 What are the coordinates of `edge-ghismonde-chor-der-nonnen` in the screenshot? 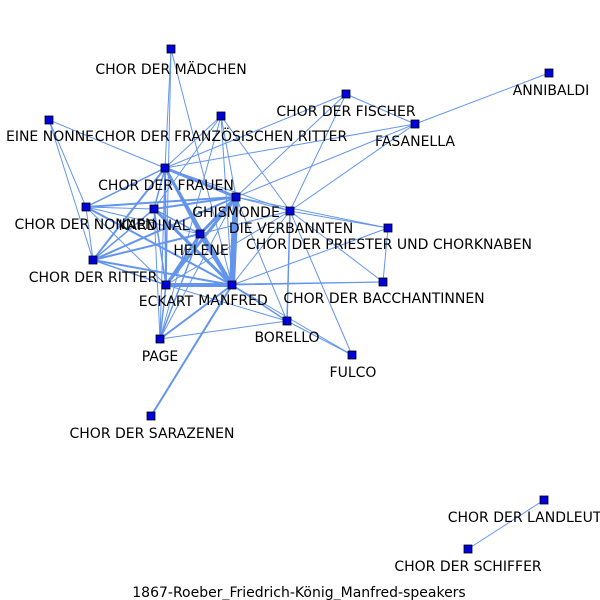 It's located at (161, 202).